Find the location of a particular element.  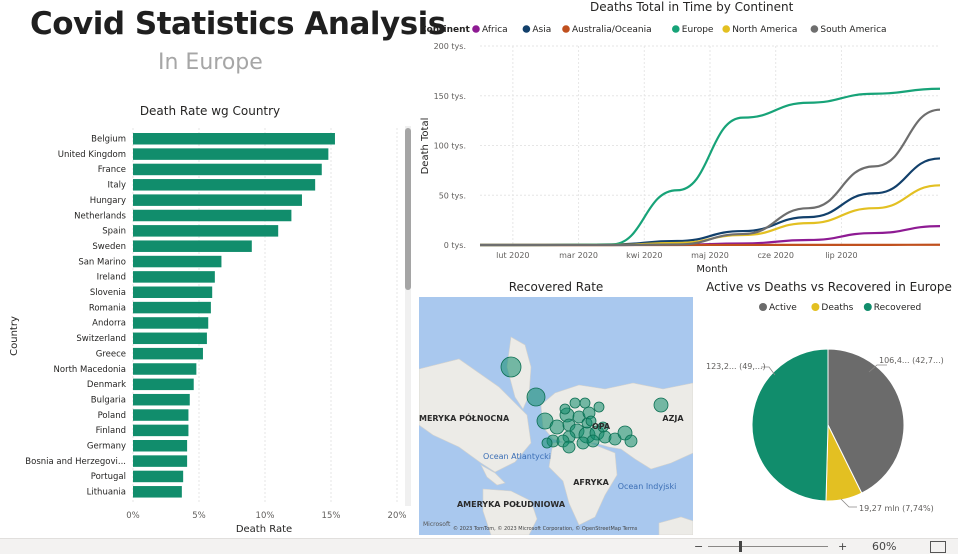

zoom-out-button: − is located at coordinates (698, 546).